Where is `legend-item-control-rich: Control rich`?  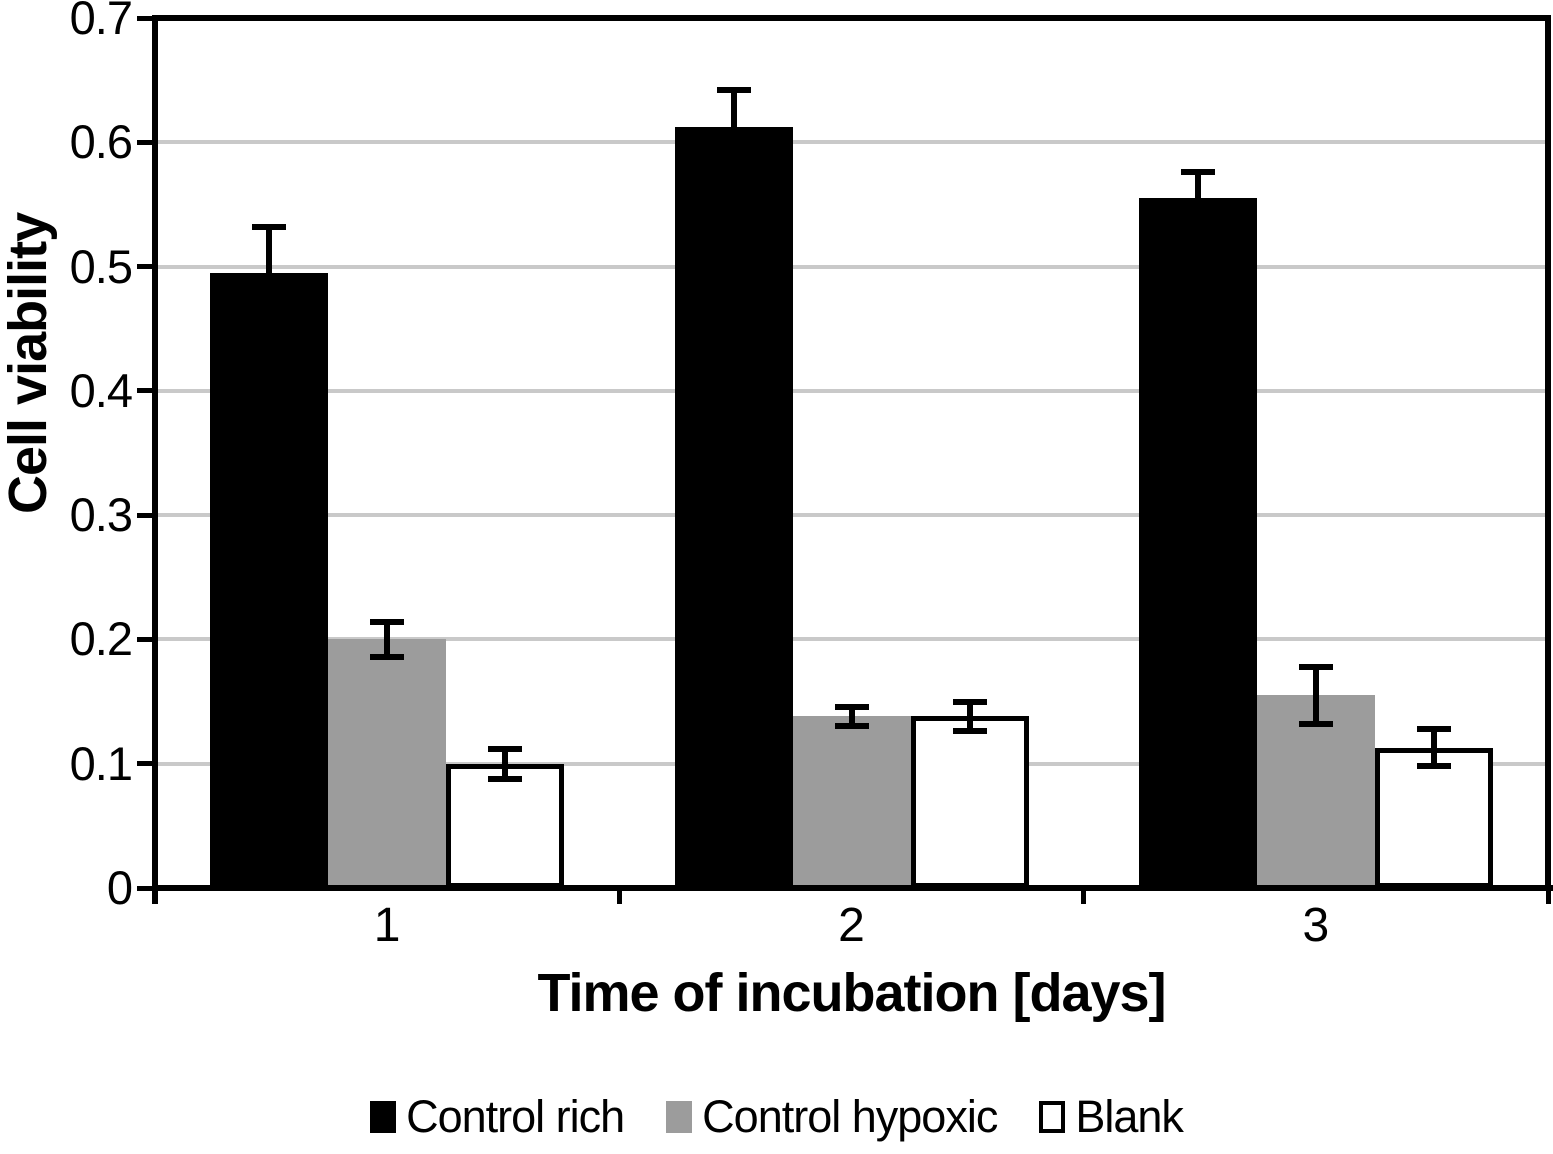
legend-item-control-rich: Control rich is located at coordinates (497, 1117).